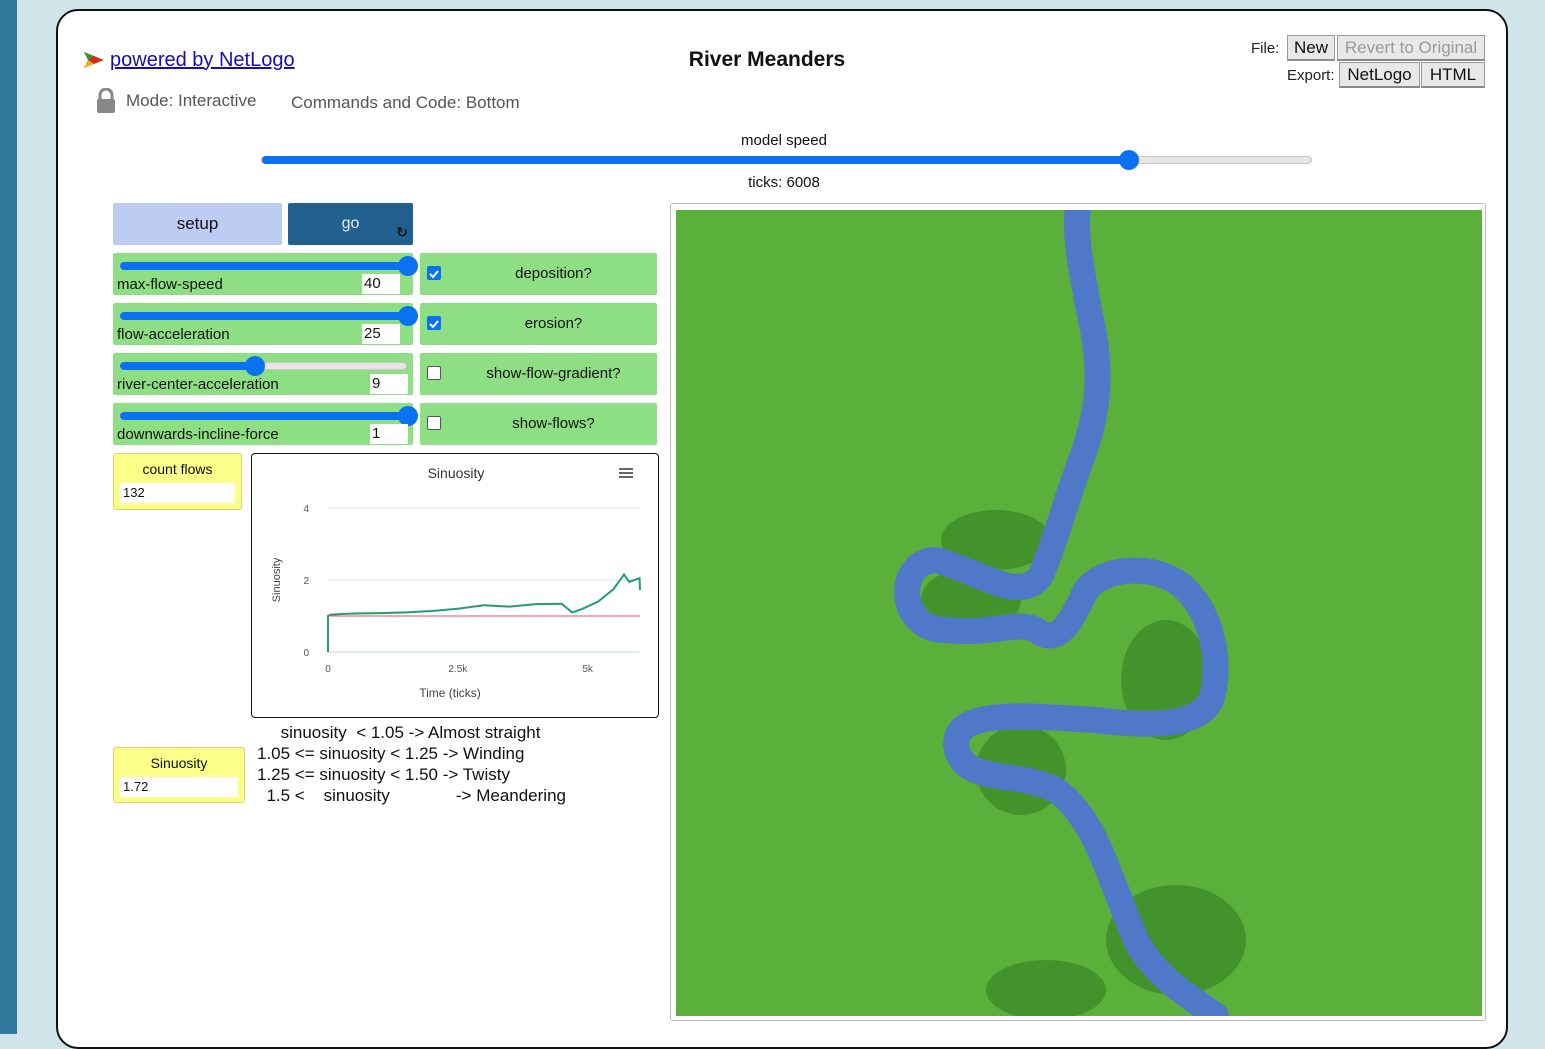  What do you see at coordinates (553, 373) in the screenshot?
I see `switch-label: show-flow-gradient?` at bounding box center [553, 373].